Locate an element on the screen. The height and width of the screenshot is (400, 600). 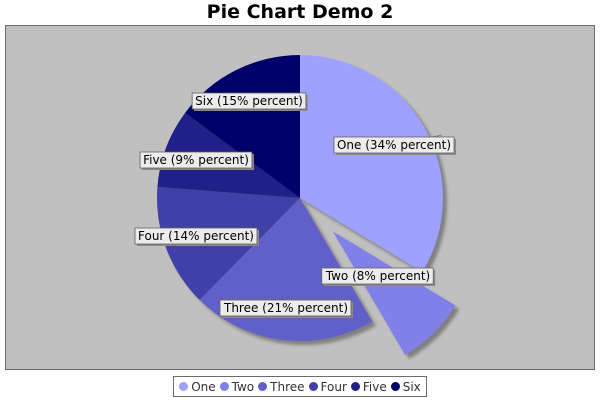
svg-text: One (34% percent) is located at coordinates (394, 145).